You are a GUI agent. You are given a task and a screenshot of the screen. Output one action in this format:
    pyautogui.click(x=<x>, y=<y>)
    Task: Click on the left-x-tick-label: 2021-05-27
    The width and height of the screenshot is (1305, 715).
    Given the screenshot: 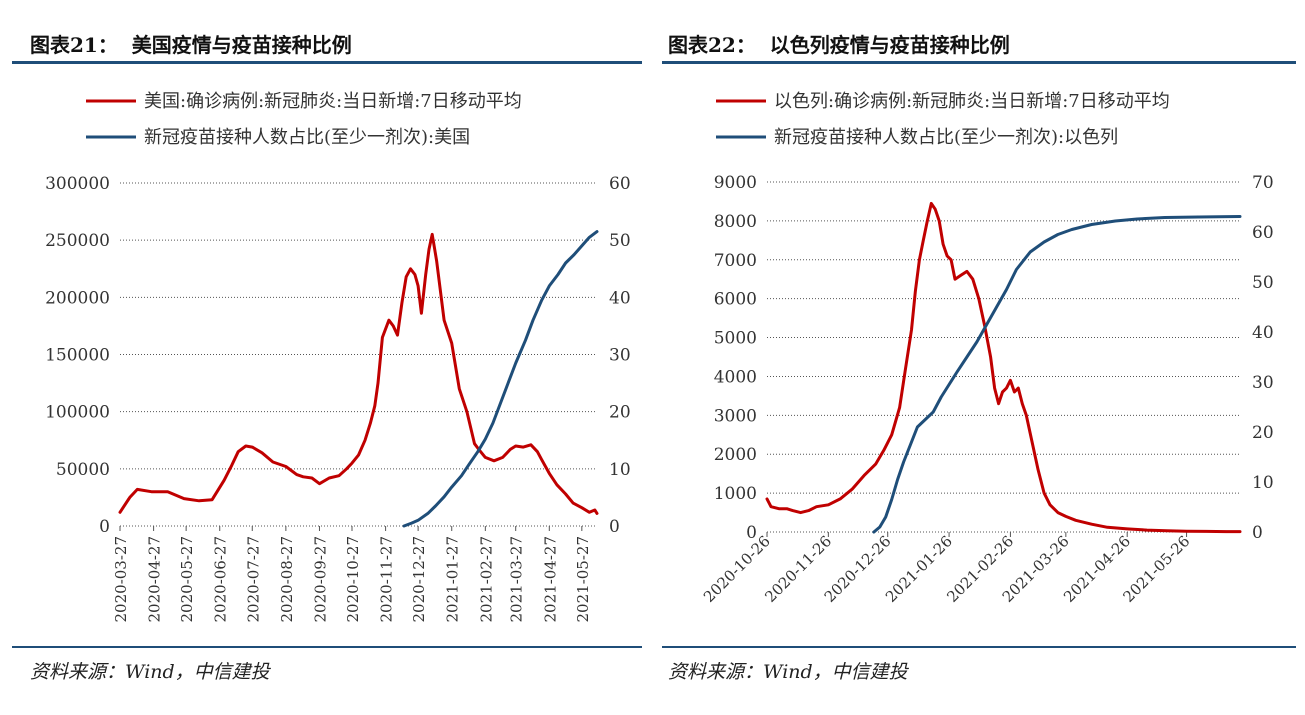 What is the action you would take?
    pyautogui.click(x=583, y=579)
    